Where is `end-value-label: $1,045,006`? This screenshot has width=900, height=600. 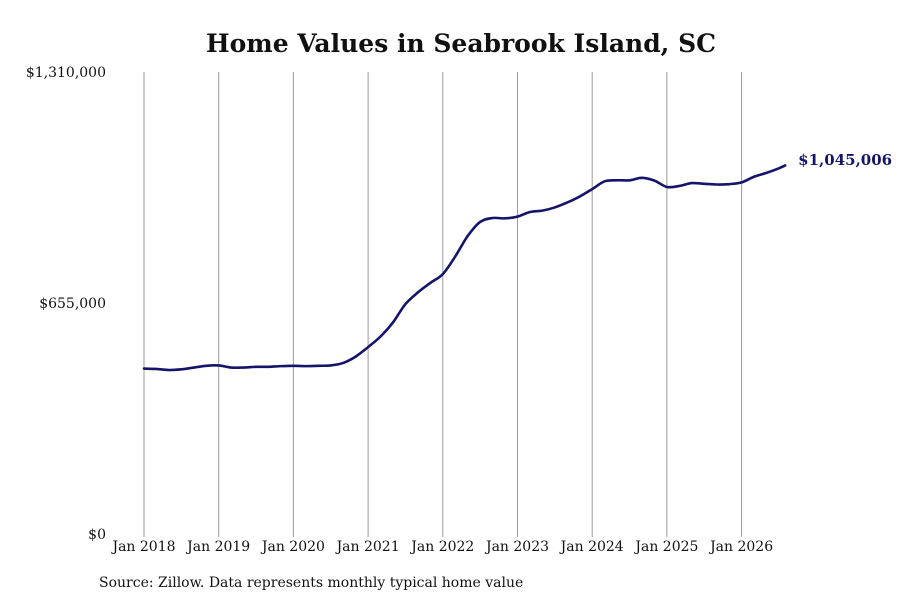
end-value-label: $1,045,006 is located at coordinates (845, 160).